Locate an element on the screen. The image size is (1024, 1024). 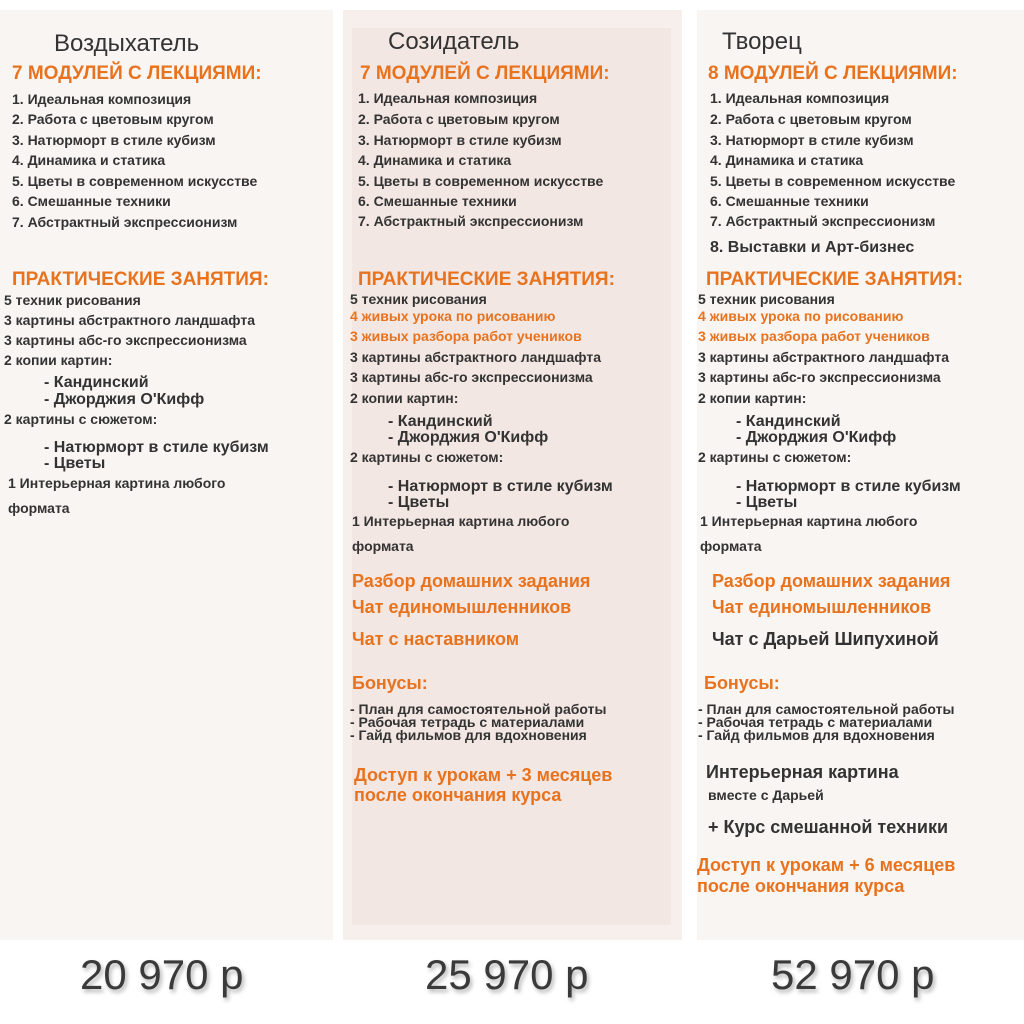
plan-title: Созидатель is located at coordinates (454, 41).